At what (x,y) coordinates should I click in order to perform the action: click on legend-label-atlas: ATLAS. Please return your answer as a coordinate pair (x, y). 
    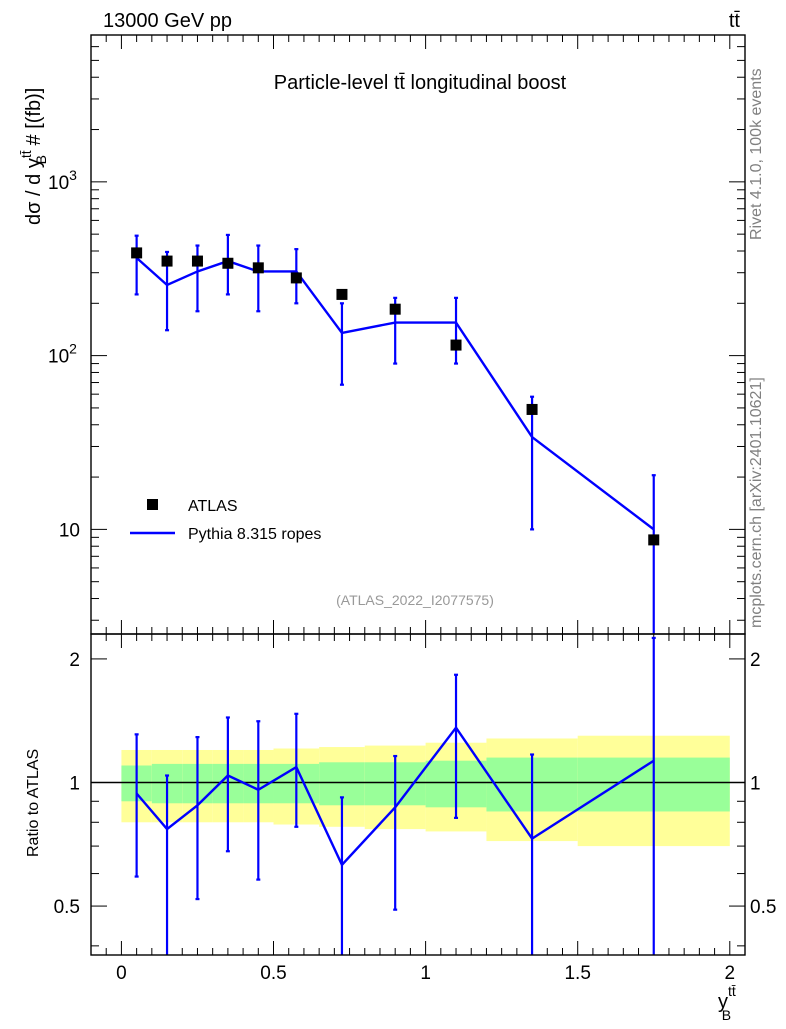
    Looking at the image, I should click on (213, 506).